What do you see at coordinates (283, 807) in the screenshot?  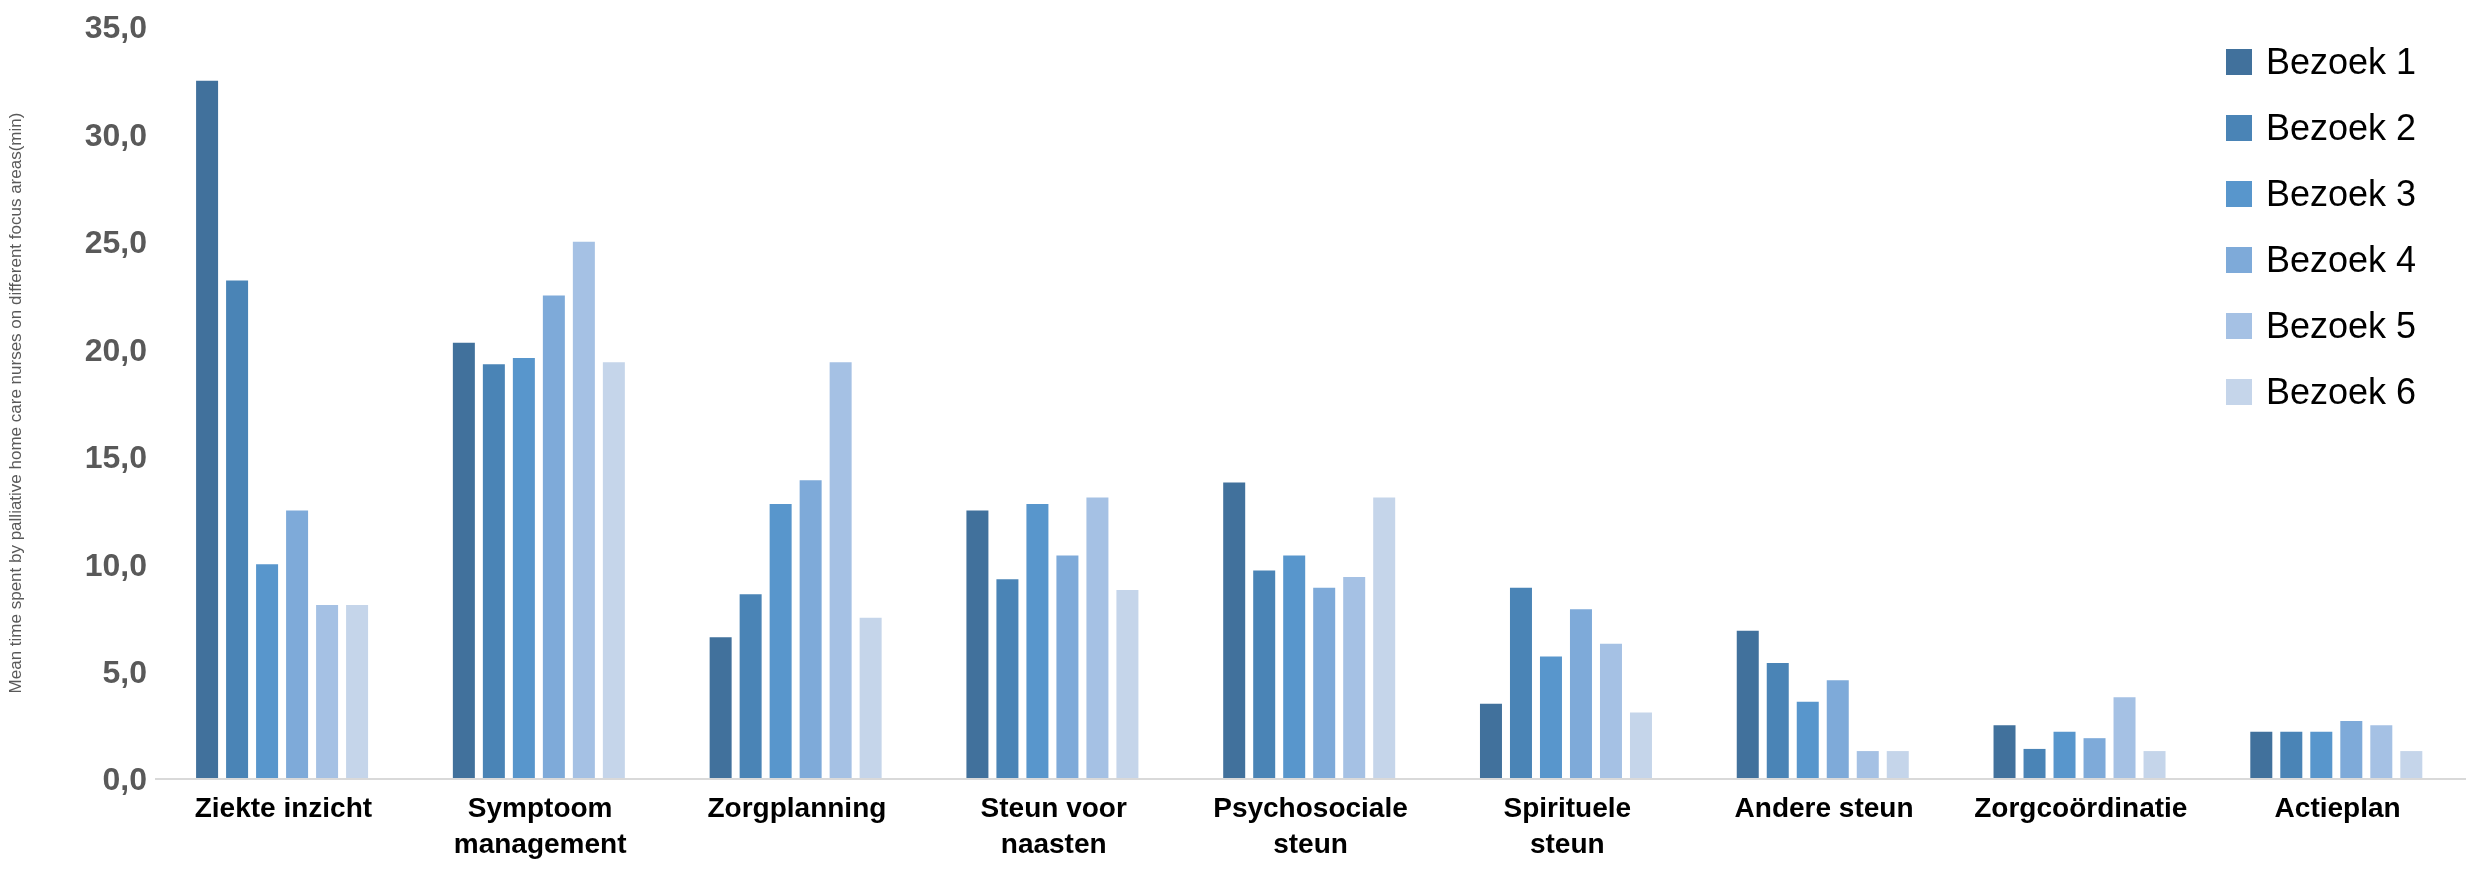 I see `x-tick-label: Ziekte inzicht` at bounding box center [283, 807].